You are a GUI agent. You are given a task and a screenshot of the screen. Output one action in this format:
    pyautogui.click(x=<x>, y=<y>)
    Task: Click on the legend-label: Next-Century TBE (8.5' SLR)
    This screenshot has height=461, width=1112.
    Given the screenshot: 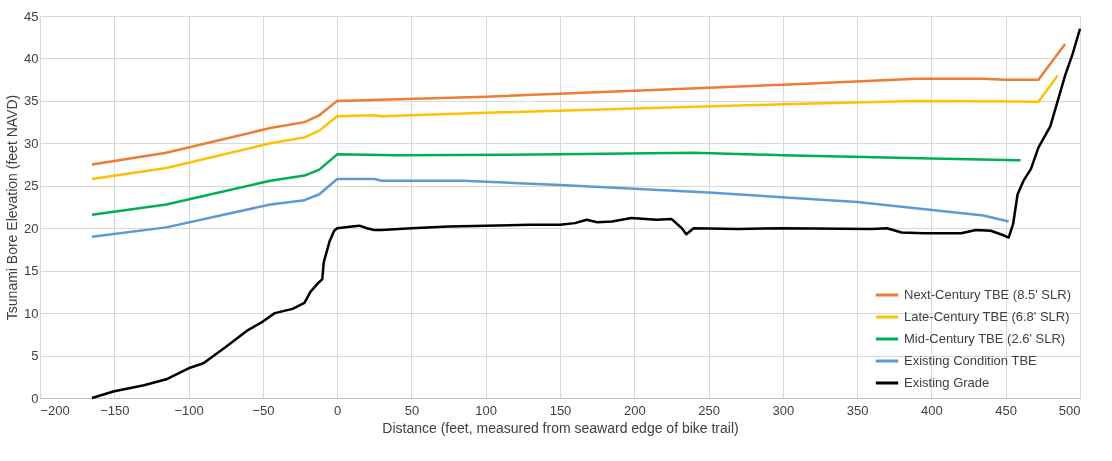 What is the action you would take?
    pyautogui.click(x=987, y=294)
    